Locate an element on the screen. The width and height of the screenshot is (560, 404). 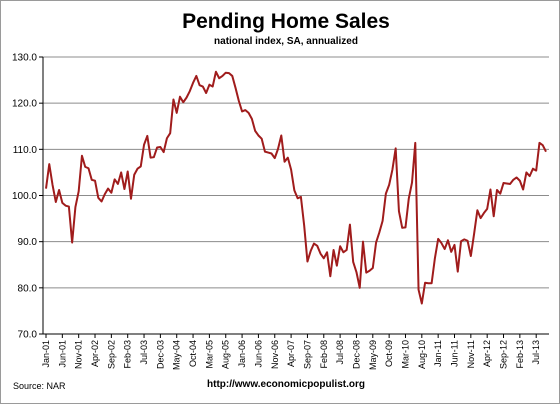
x-tick-label: Oct-04 is located at coordinates (193, 353).